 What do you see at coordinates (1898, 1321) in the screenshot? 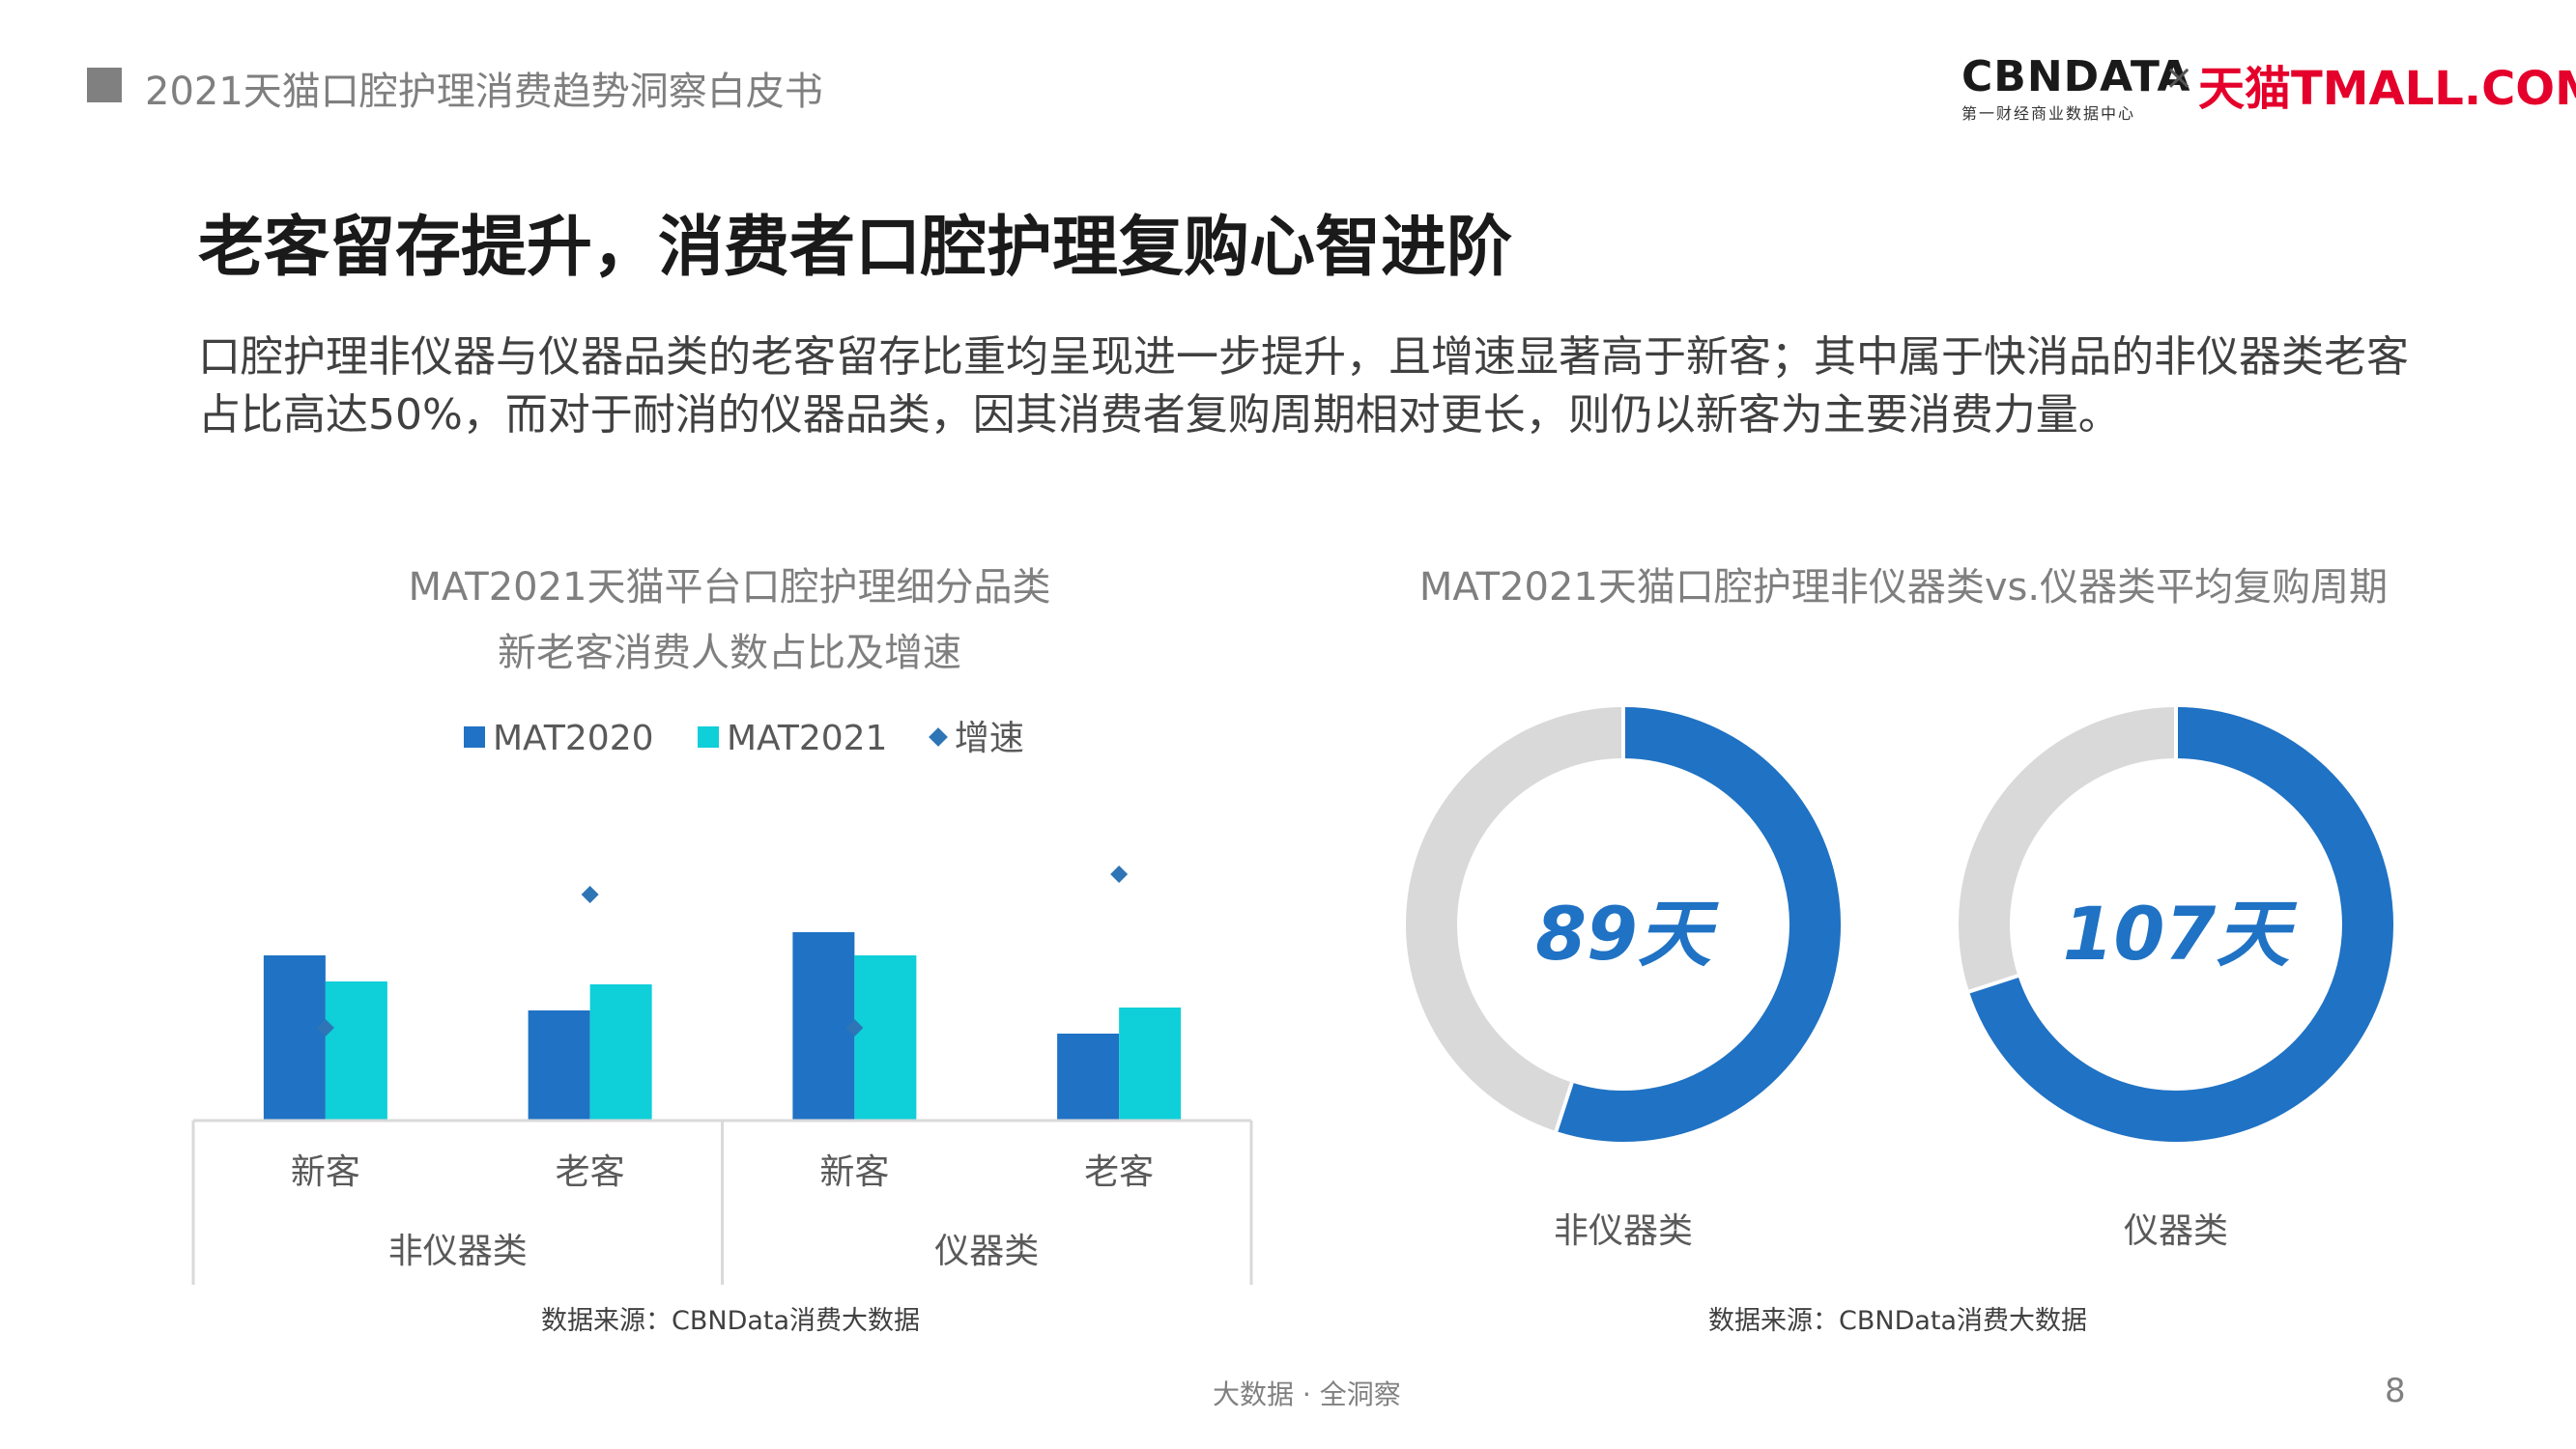
I see `donut-chart-source: 数据来源：CBNData消费大数据` at bounding box center [1898, 1321].